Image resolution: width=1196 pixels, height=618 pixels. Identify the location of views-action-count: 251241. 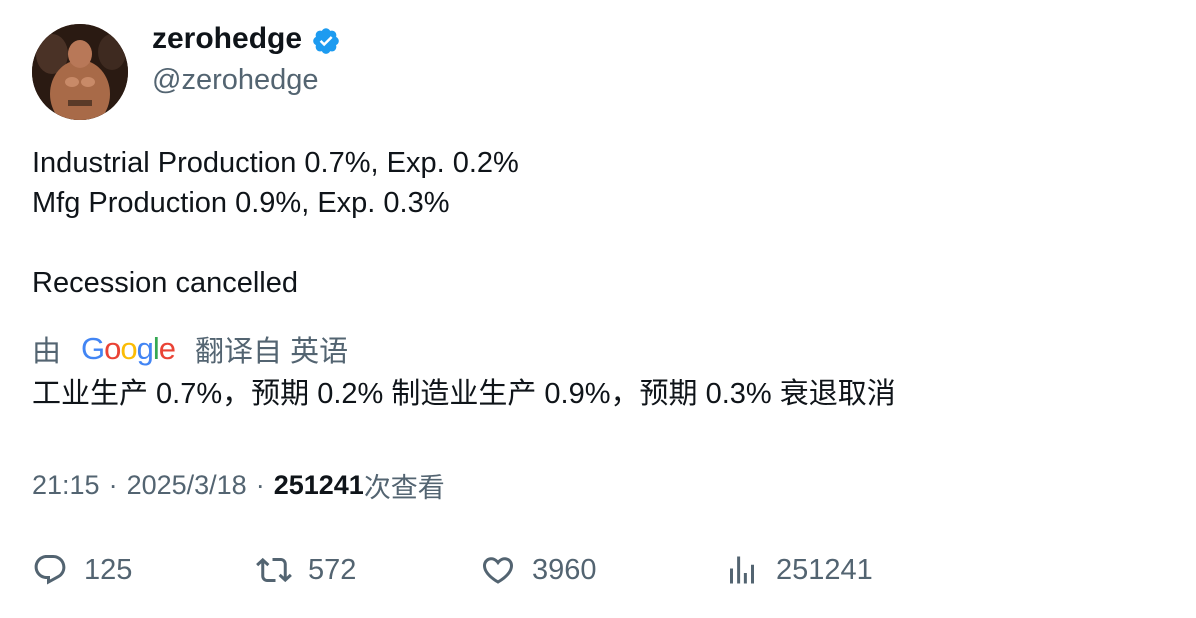
(824, 569).